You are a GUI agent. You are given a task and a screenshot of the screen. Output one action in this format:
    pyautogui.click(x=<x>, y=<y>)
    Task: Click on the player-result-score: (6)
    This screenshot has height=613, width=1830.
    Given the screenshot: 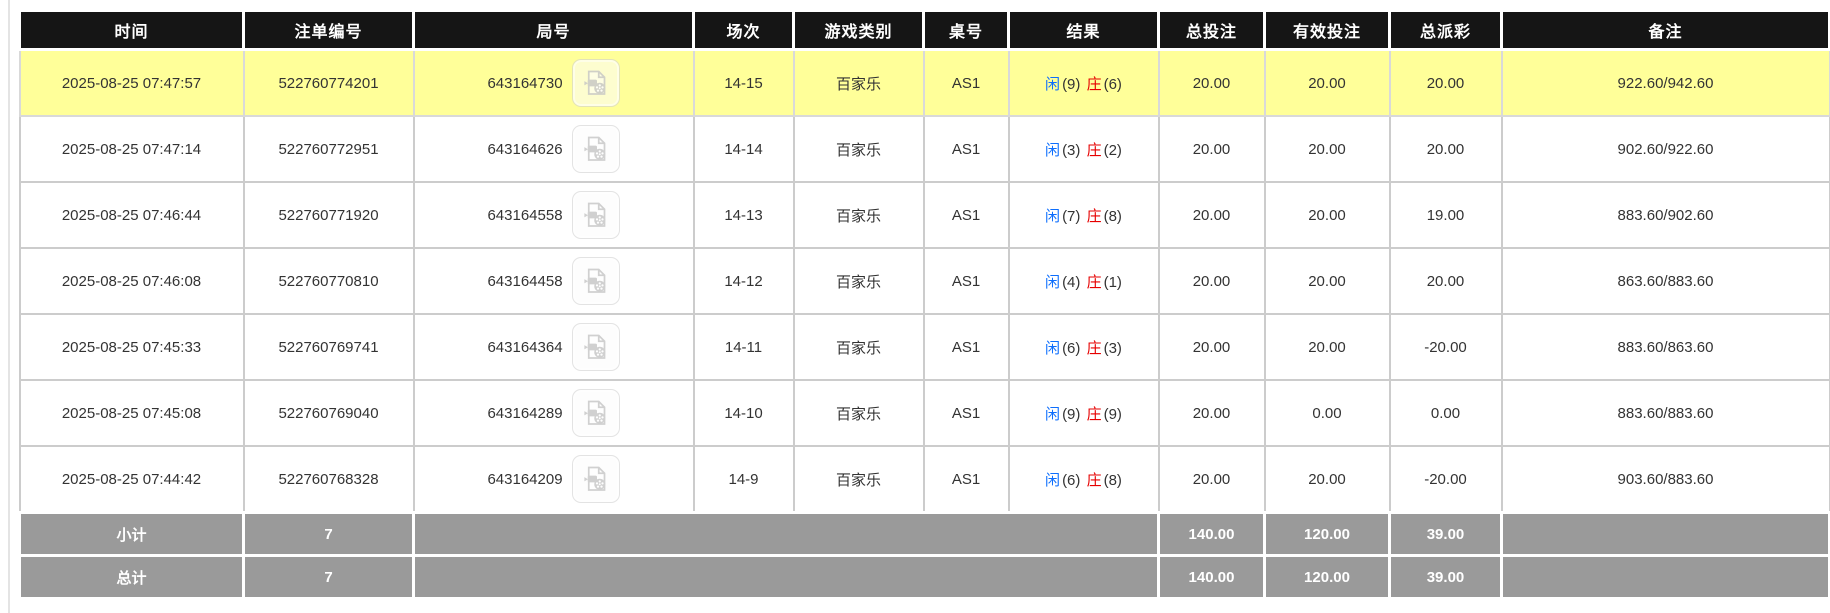 What is the action you would take?
    pyautogui.click(x=1071, y=480)
    